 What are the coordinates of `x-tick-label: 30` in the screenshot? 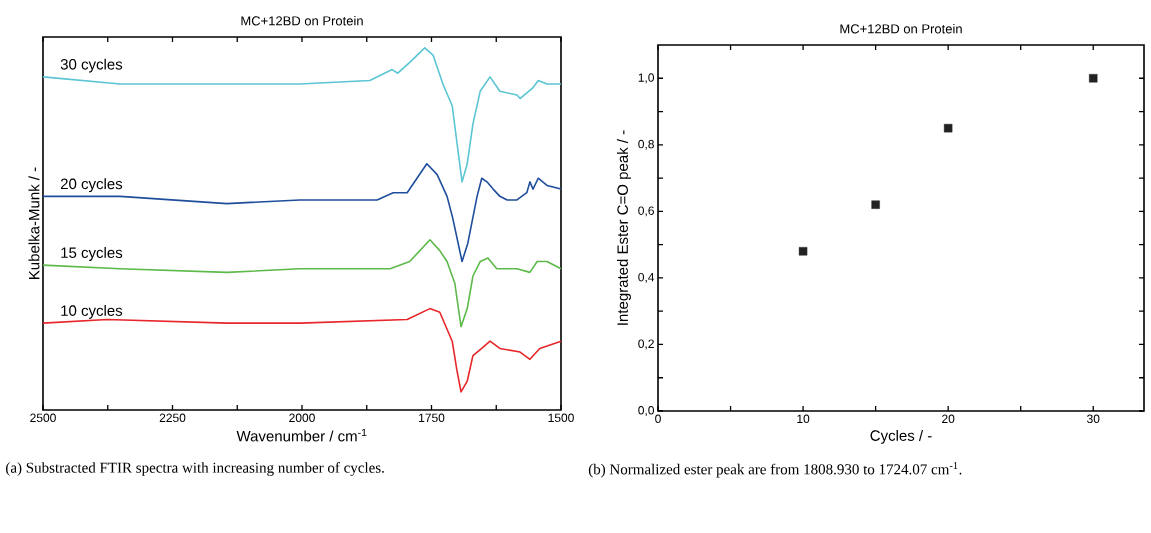 It's located at (1093, 419).